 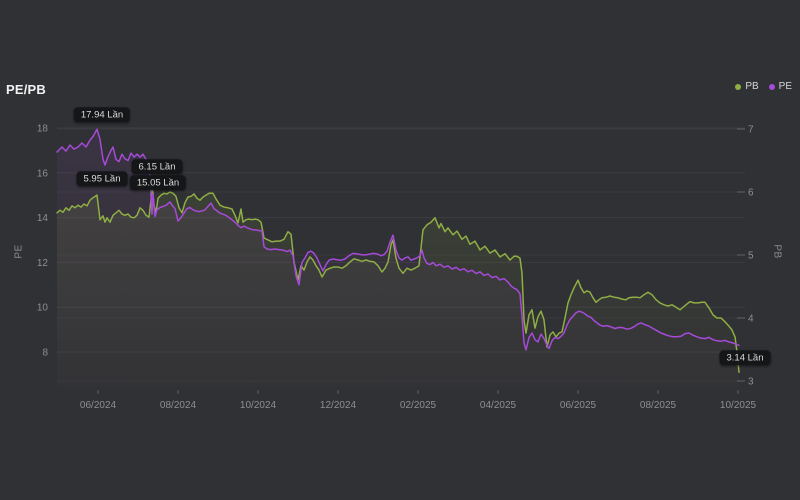 I want to click on pb-legend-dot-icon, so click(x=738, y=86).